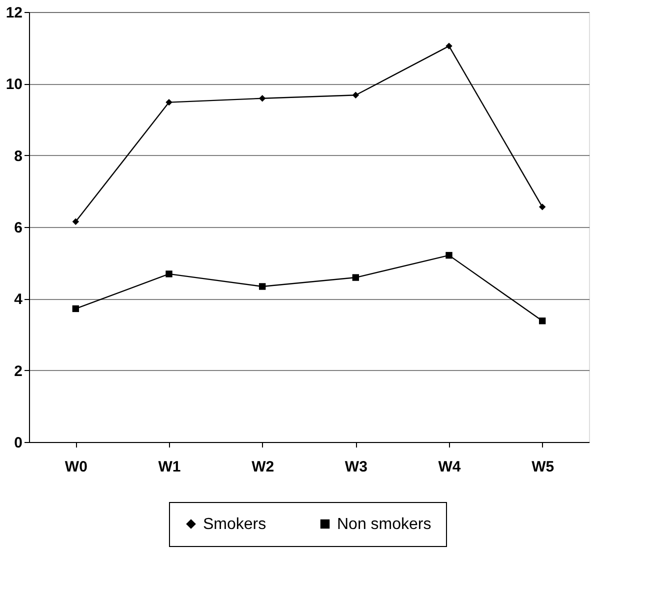  Describe the element at coordinates (76, 467) in the screenshot. I see `x-tick-label: W0` at that location.